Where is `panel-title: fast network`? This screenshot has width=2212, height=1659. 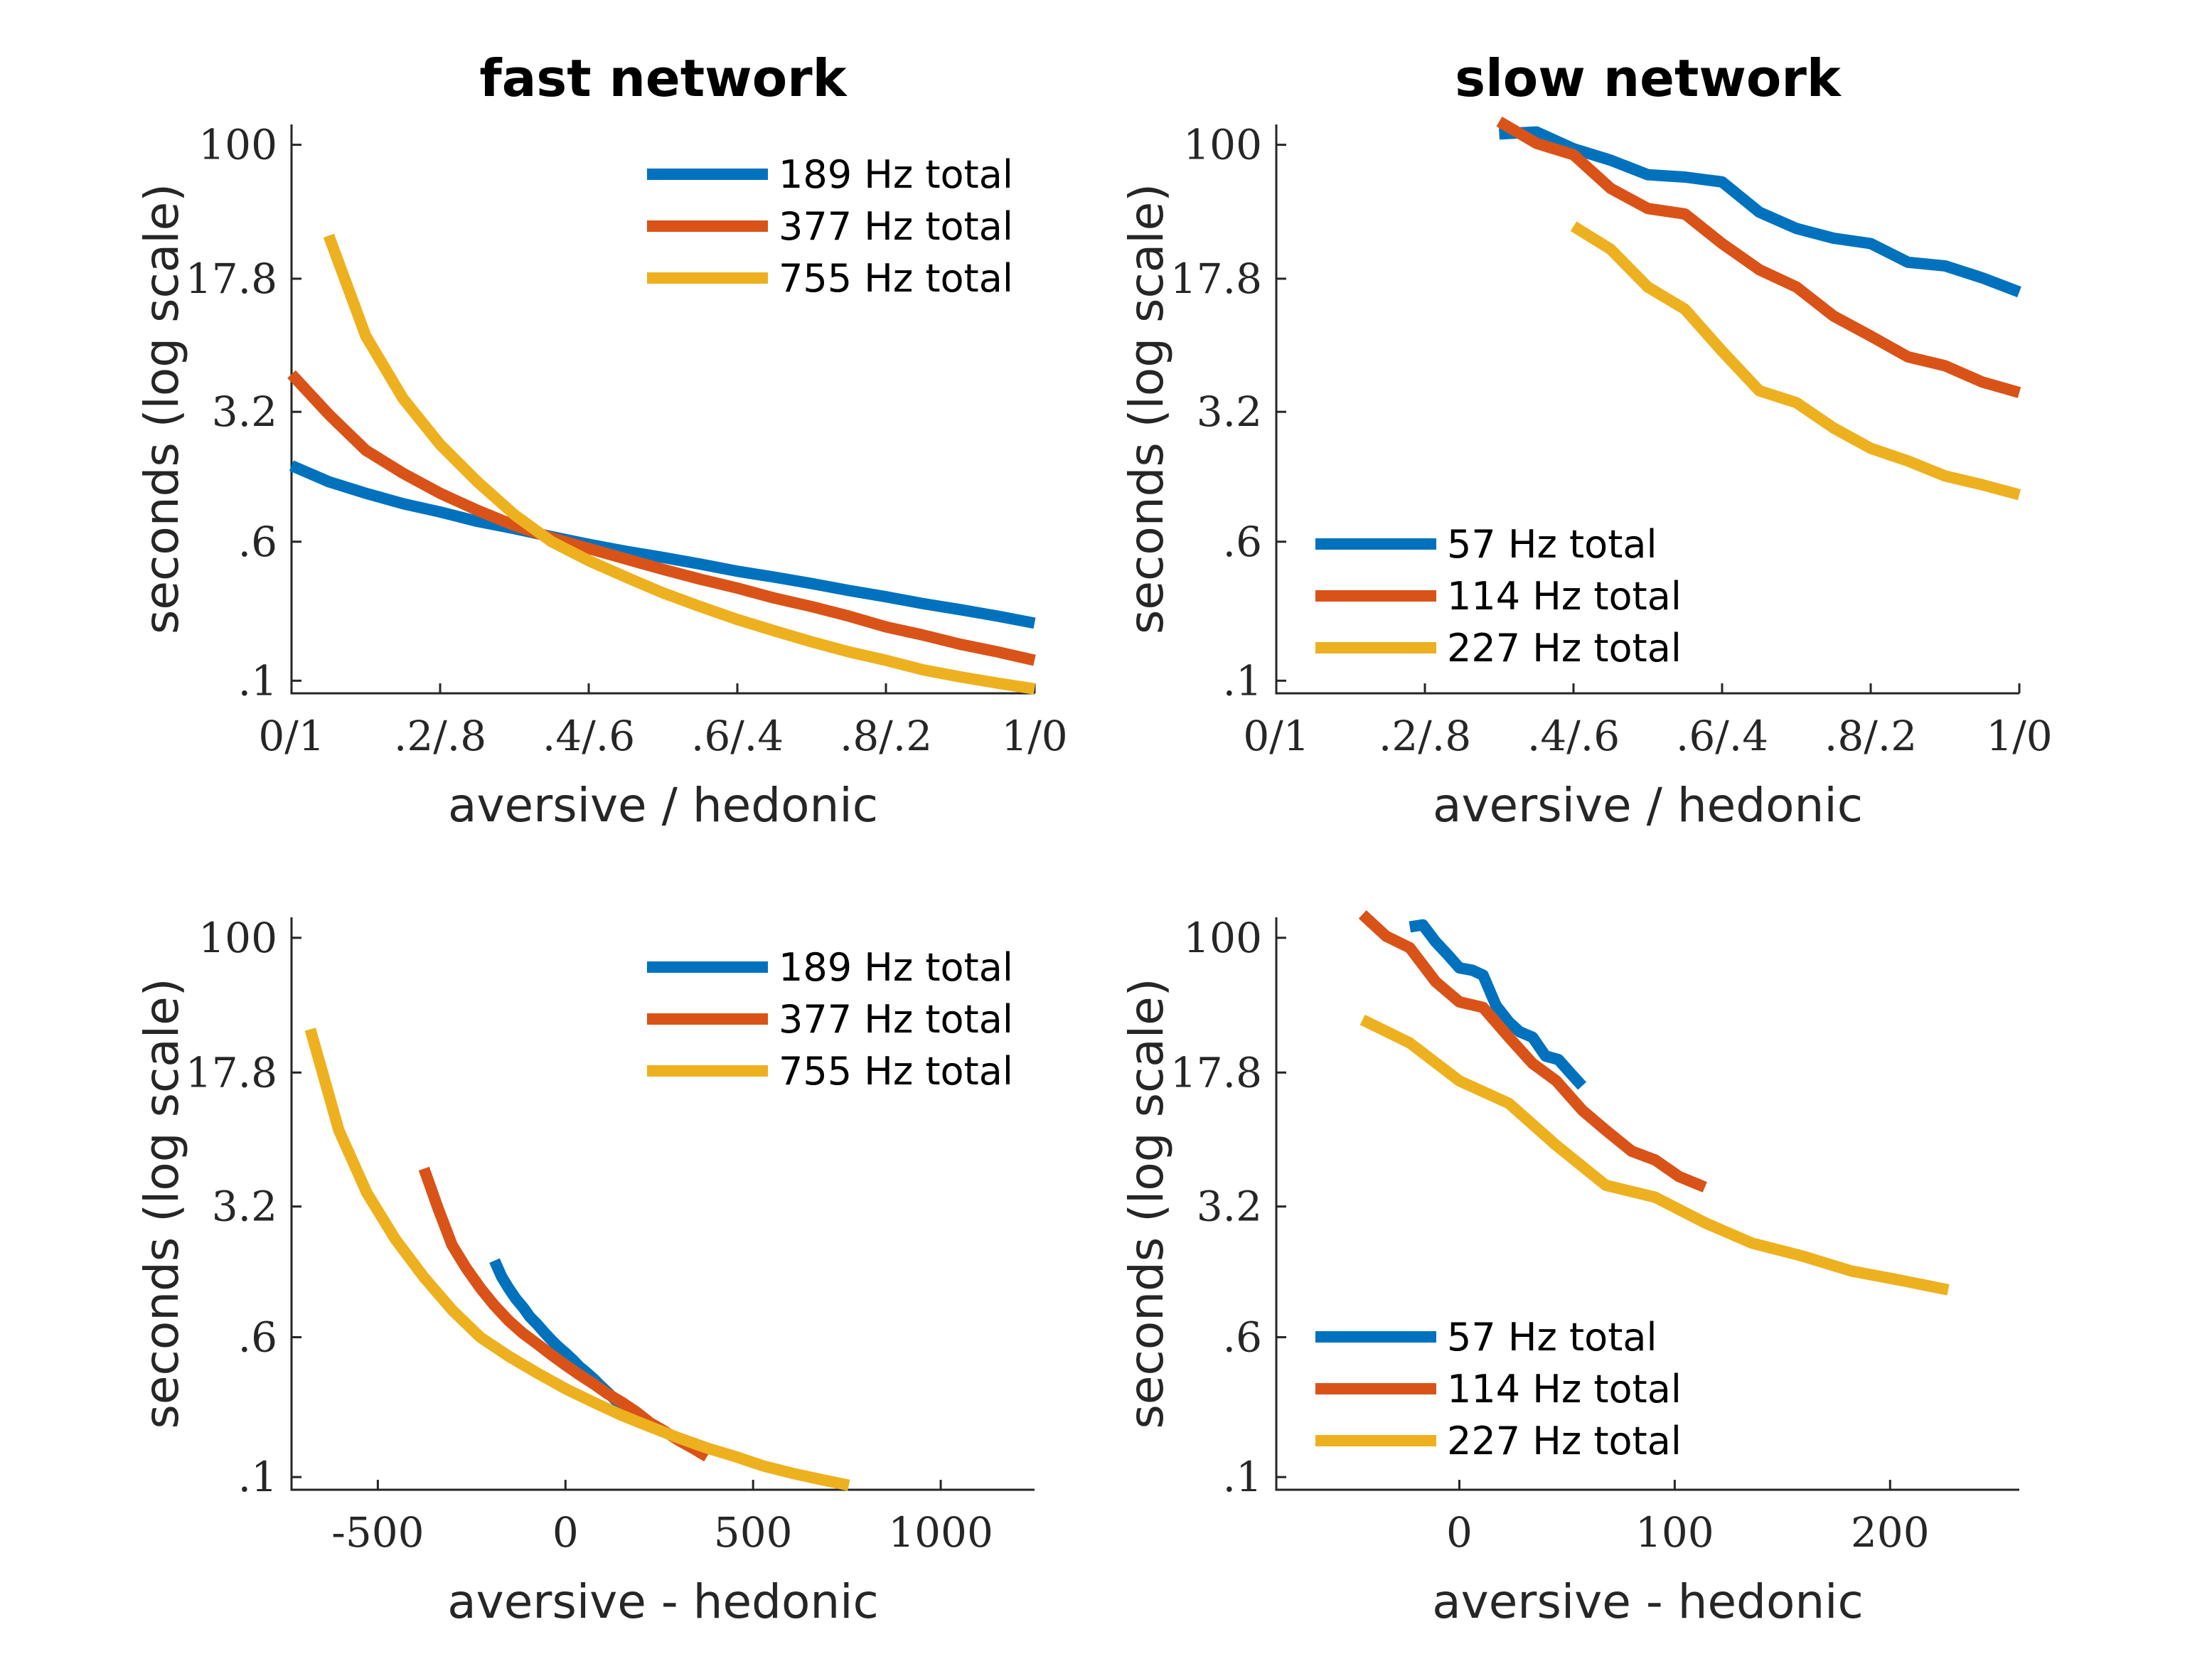
panel-title: fast network is located at coordinates (663, 78).